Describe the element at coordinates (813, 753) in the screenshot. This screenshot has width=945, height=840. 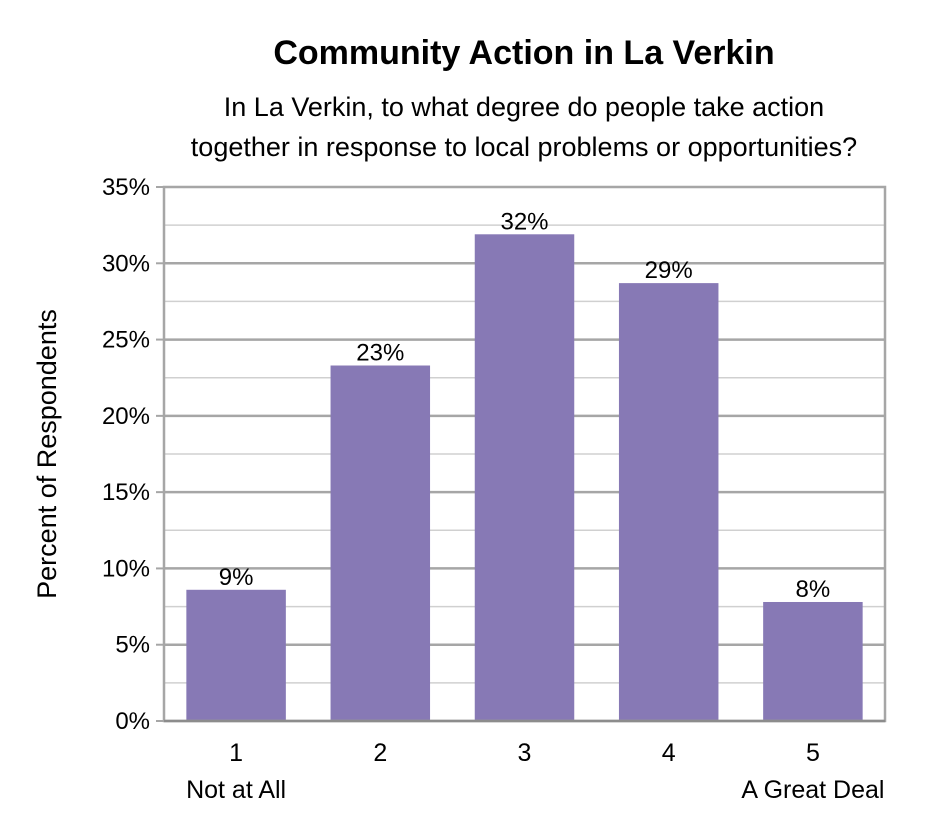
I see `x-tick-label-5: 5` at that location.